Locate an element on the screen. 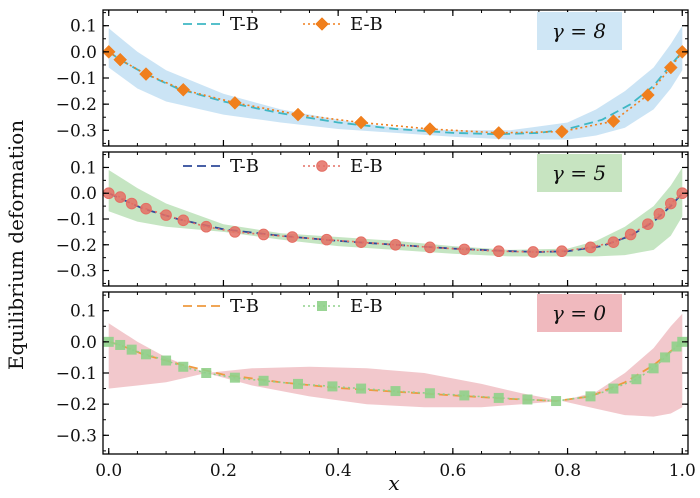 This screenshot has height=498, width=700. gamma-label: γ = 5 is located at coordinates (579, 173).